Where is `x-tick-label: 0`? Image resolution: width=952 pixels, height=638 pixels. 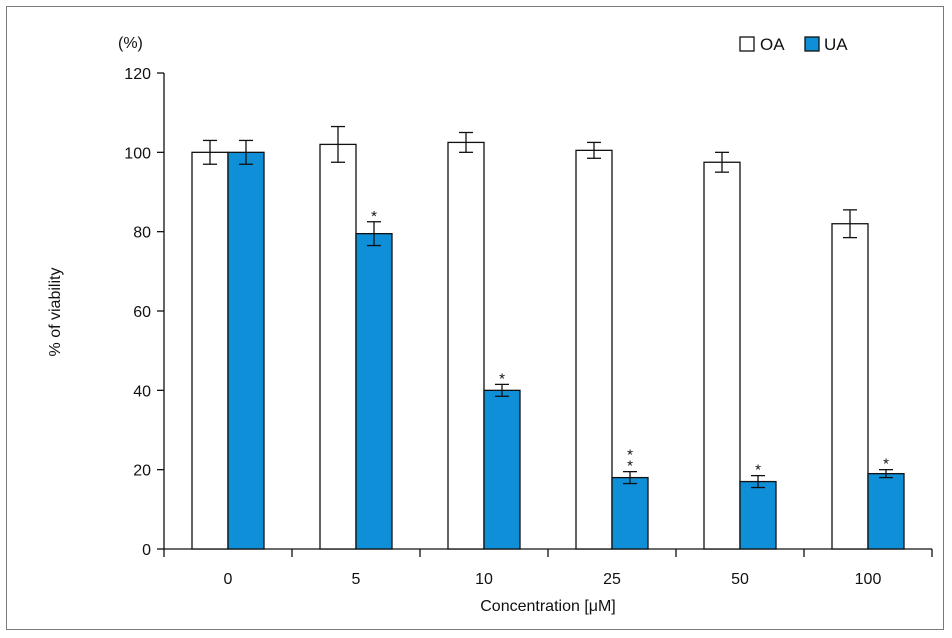
x-tick-label: 0 is located at coordinates (228, 579).